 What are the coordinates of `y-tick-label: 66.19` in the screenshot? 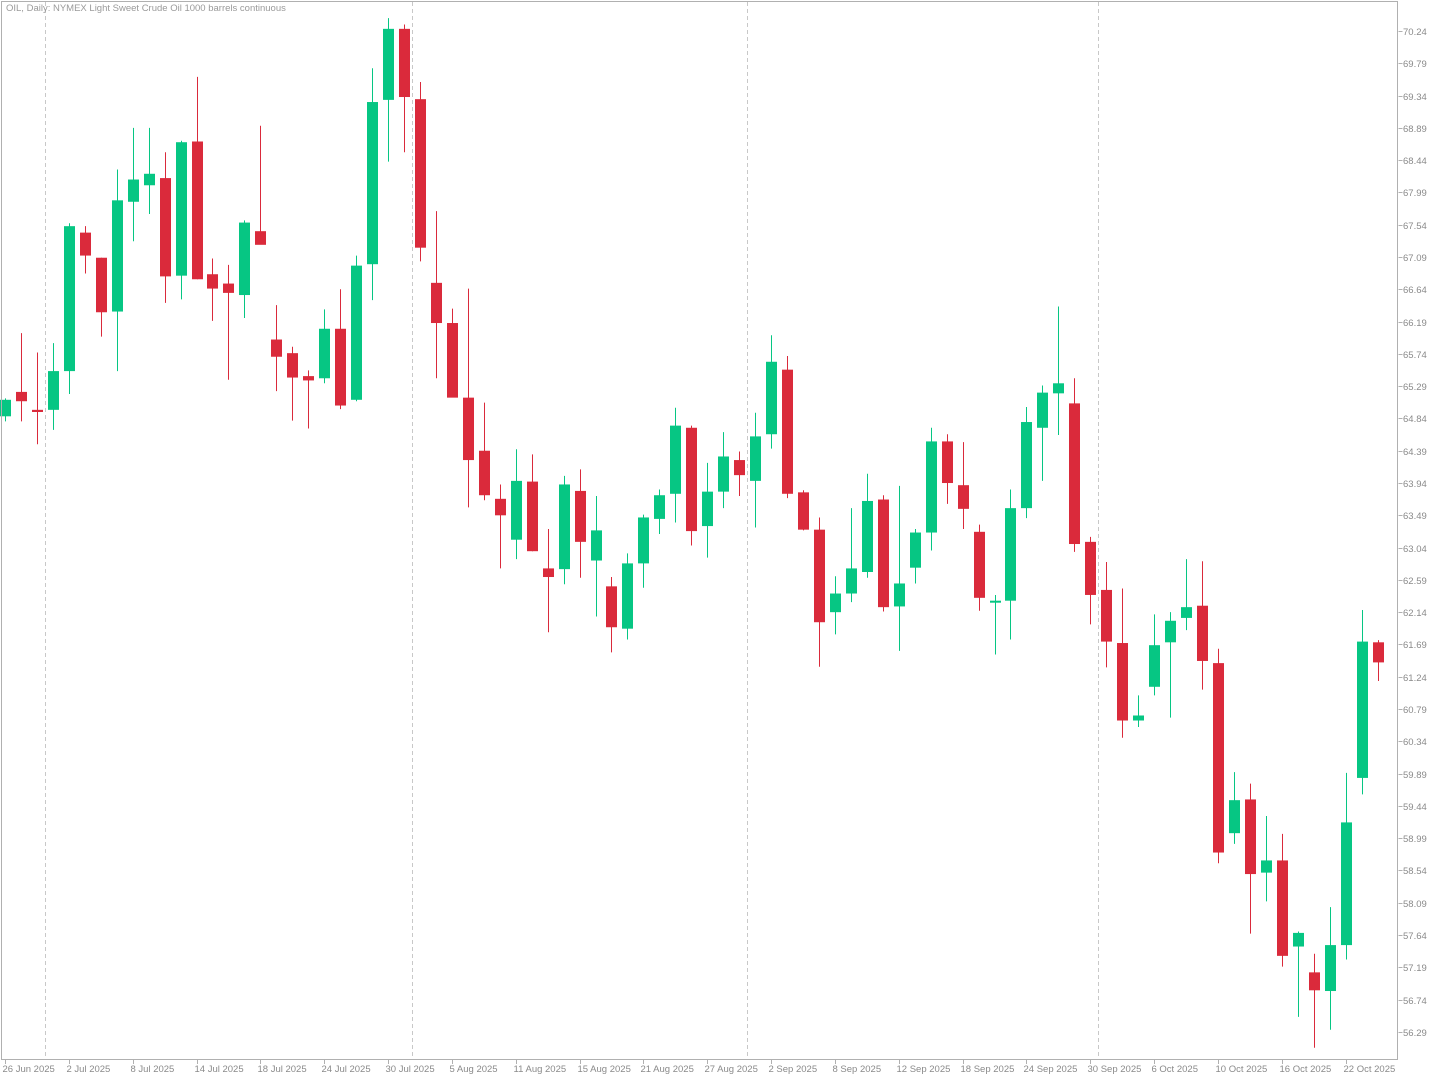 It's located at (1415, 323).